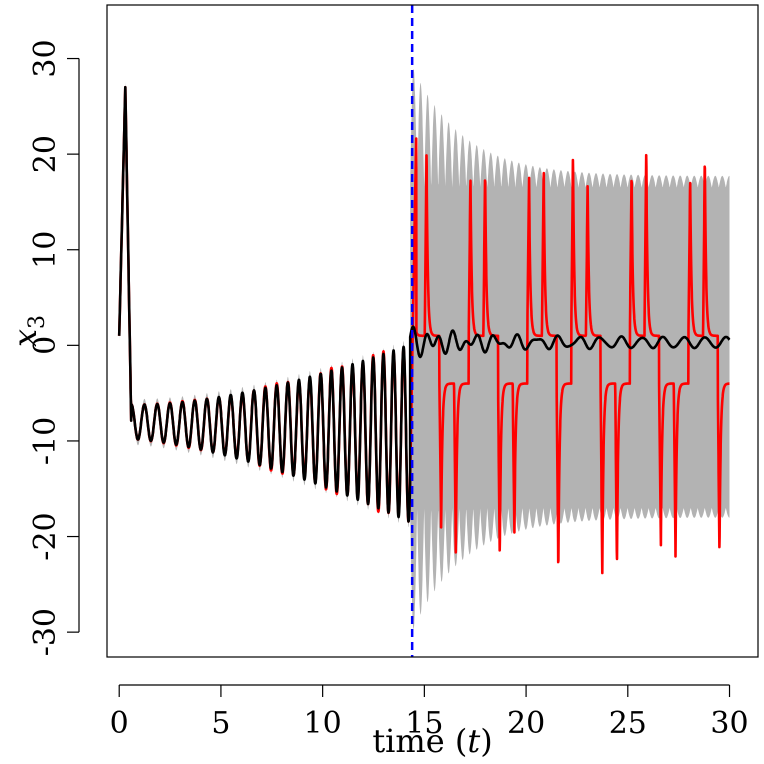 The image size is (764, 764). What do you see at coordinates (37, 322) in the screenshot?
I see `y-axis-title-sub: 3` at bounding box center [37, 322].